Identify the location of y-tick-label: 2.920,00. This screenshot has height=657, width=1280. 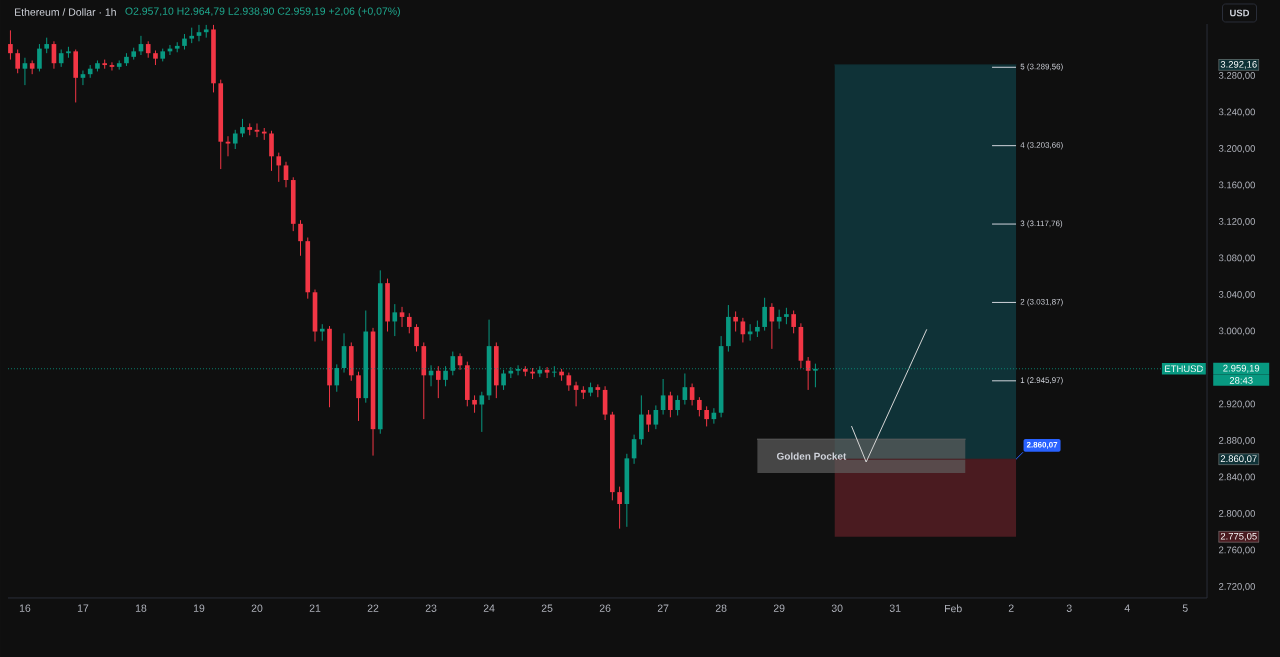
(1237, 404).